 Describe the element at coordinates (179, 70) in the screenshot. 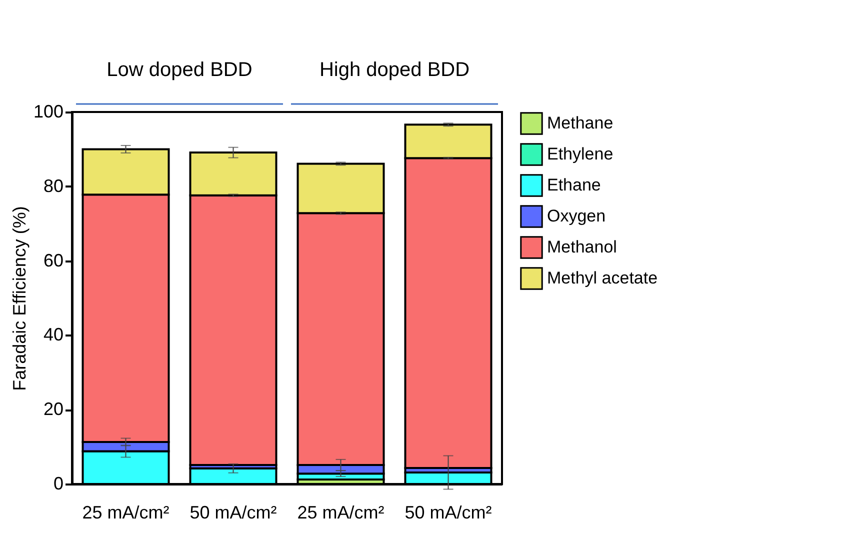

I see `text: Low doped BDD` at that location.